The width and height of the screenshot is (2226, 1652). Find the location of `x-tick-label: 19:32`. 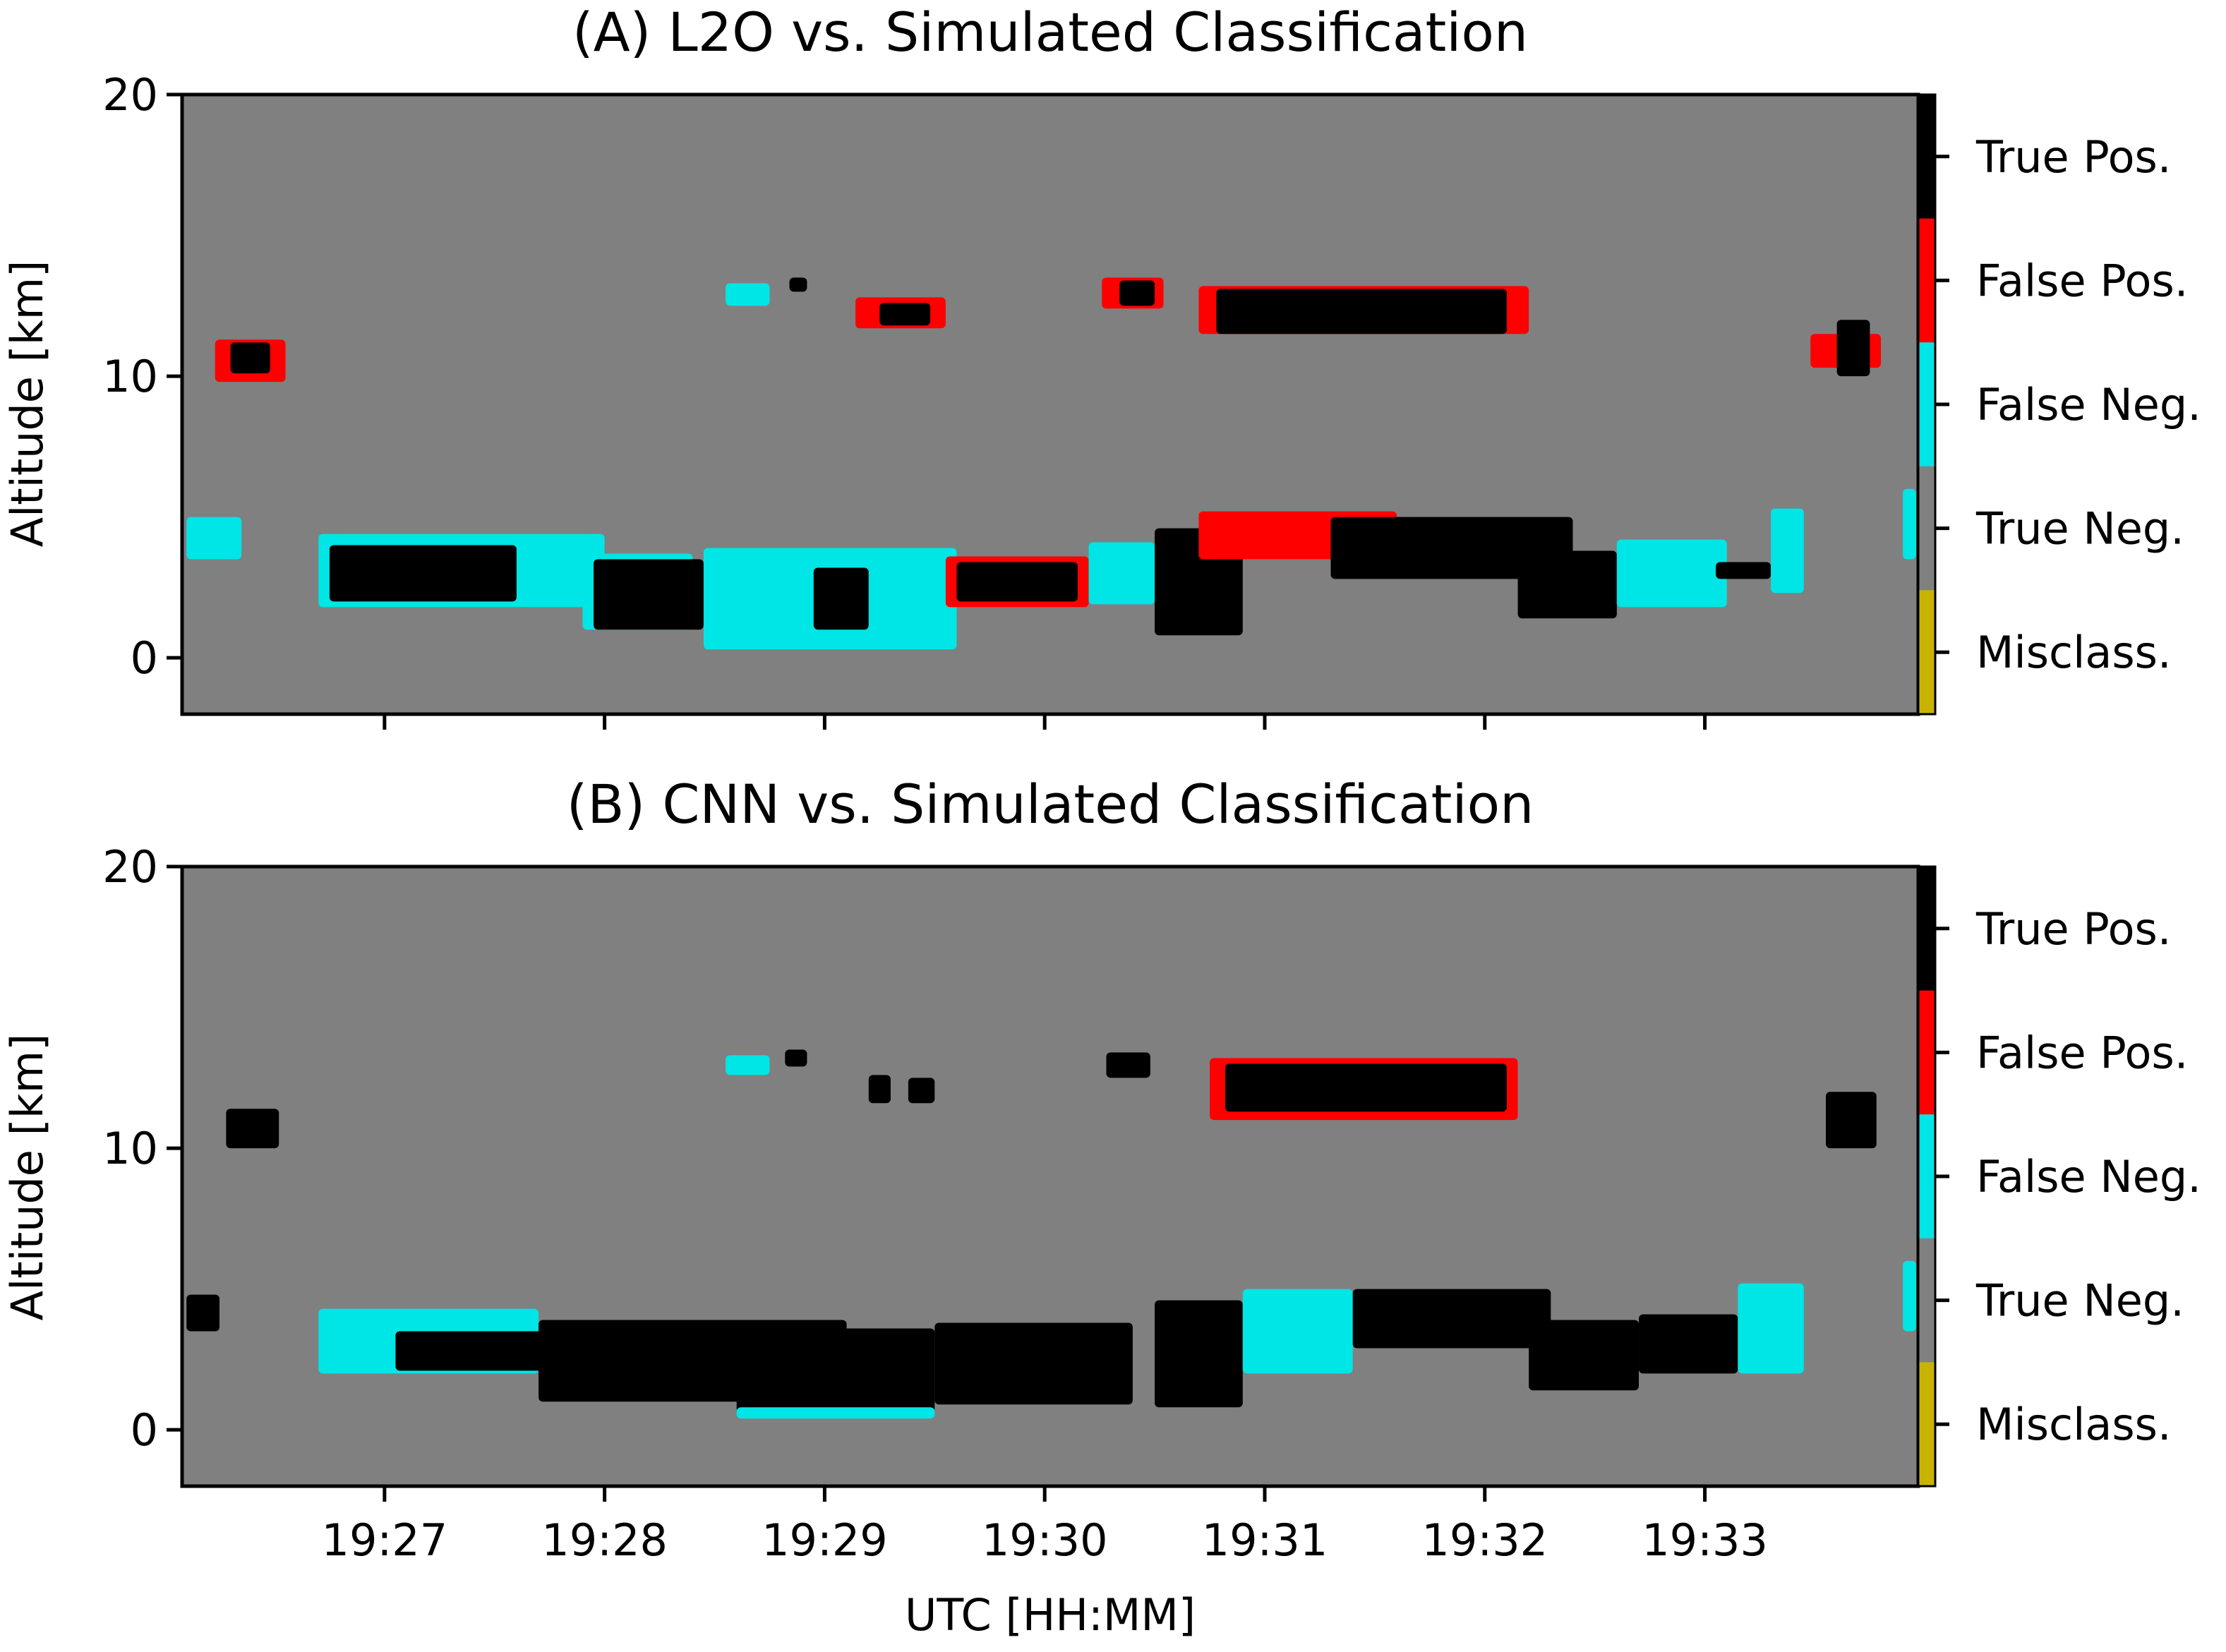

x-tick-label: 19:32 is located at coordinates (1484, 1540).